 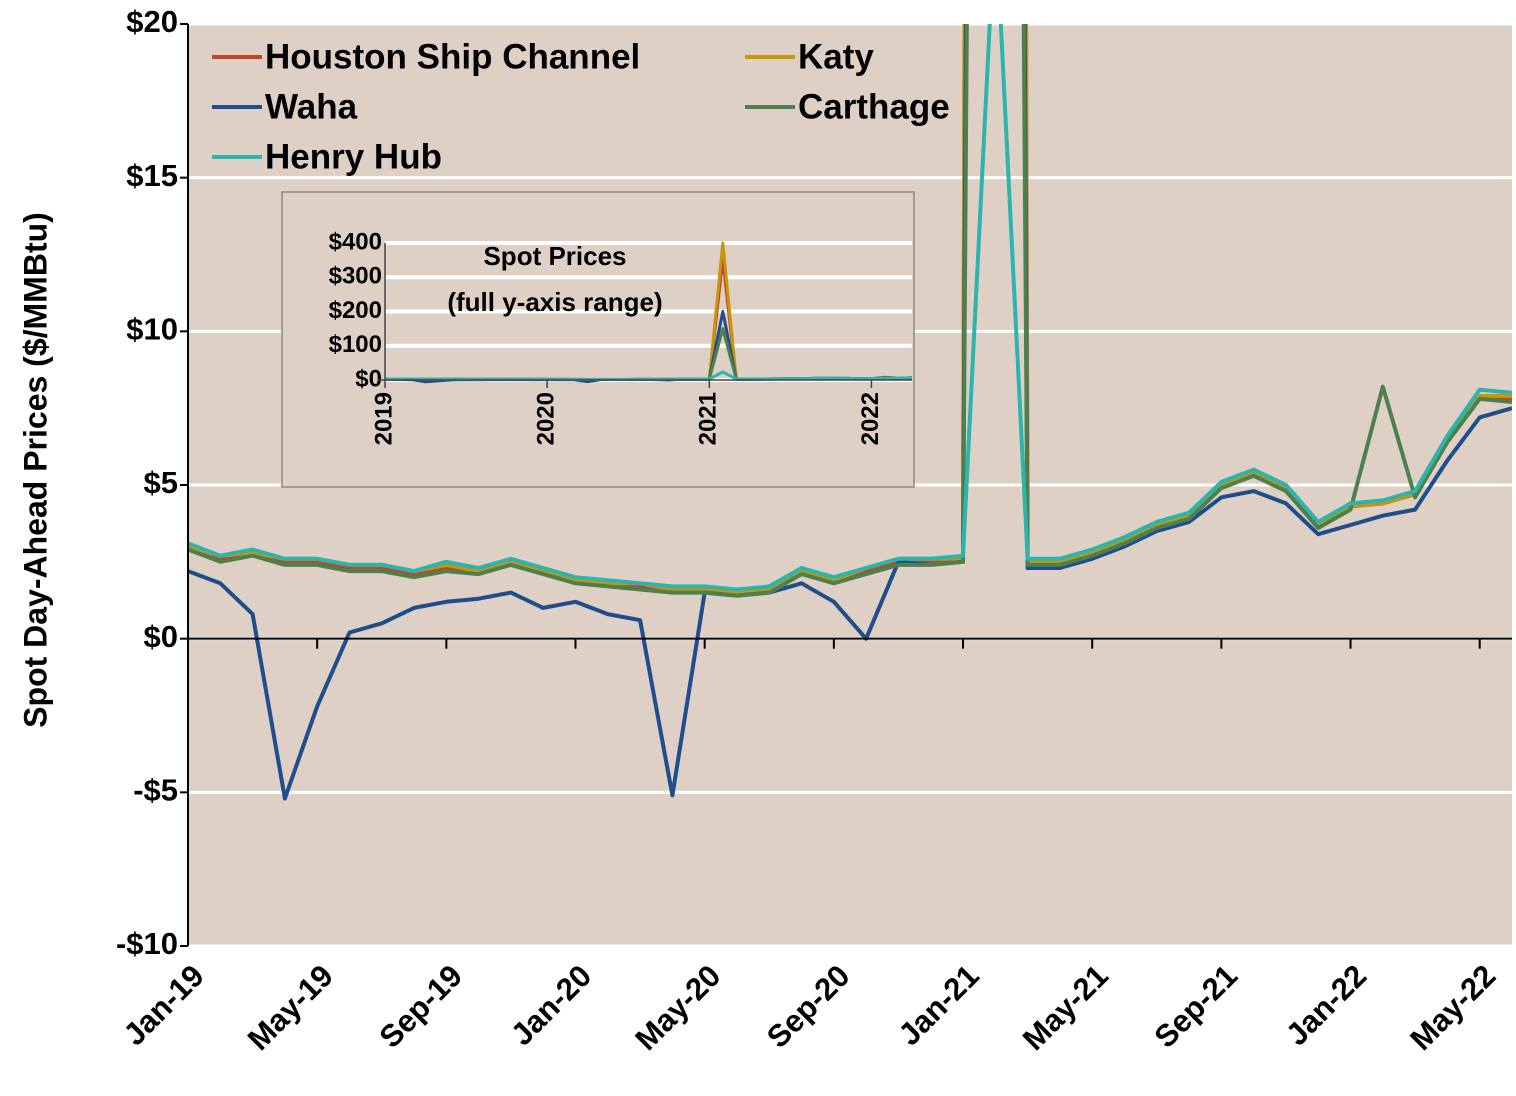 I want to click on inset-x-tick-label: 2022, so click(x=870, y=418).